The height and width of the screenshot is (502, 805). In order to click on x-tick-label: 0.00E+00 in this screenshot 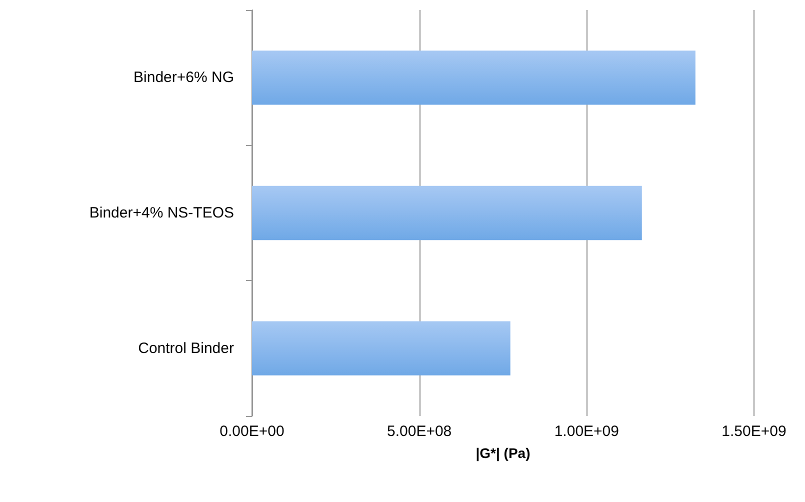, I will do `click(252, 431)`.